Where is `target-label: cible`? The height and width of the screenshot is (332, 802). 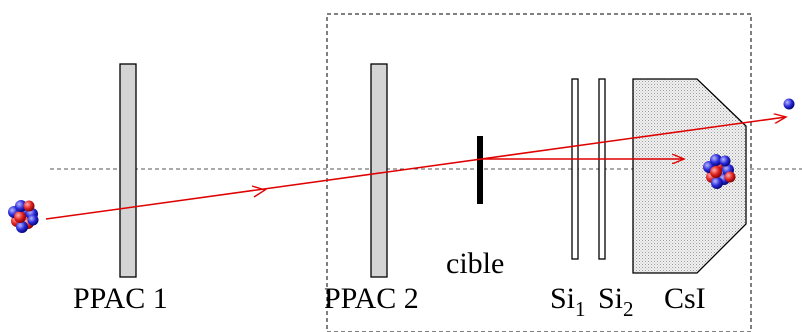 target-label: cible is located at coordinates (475, 263).